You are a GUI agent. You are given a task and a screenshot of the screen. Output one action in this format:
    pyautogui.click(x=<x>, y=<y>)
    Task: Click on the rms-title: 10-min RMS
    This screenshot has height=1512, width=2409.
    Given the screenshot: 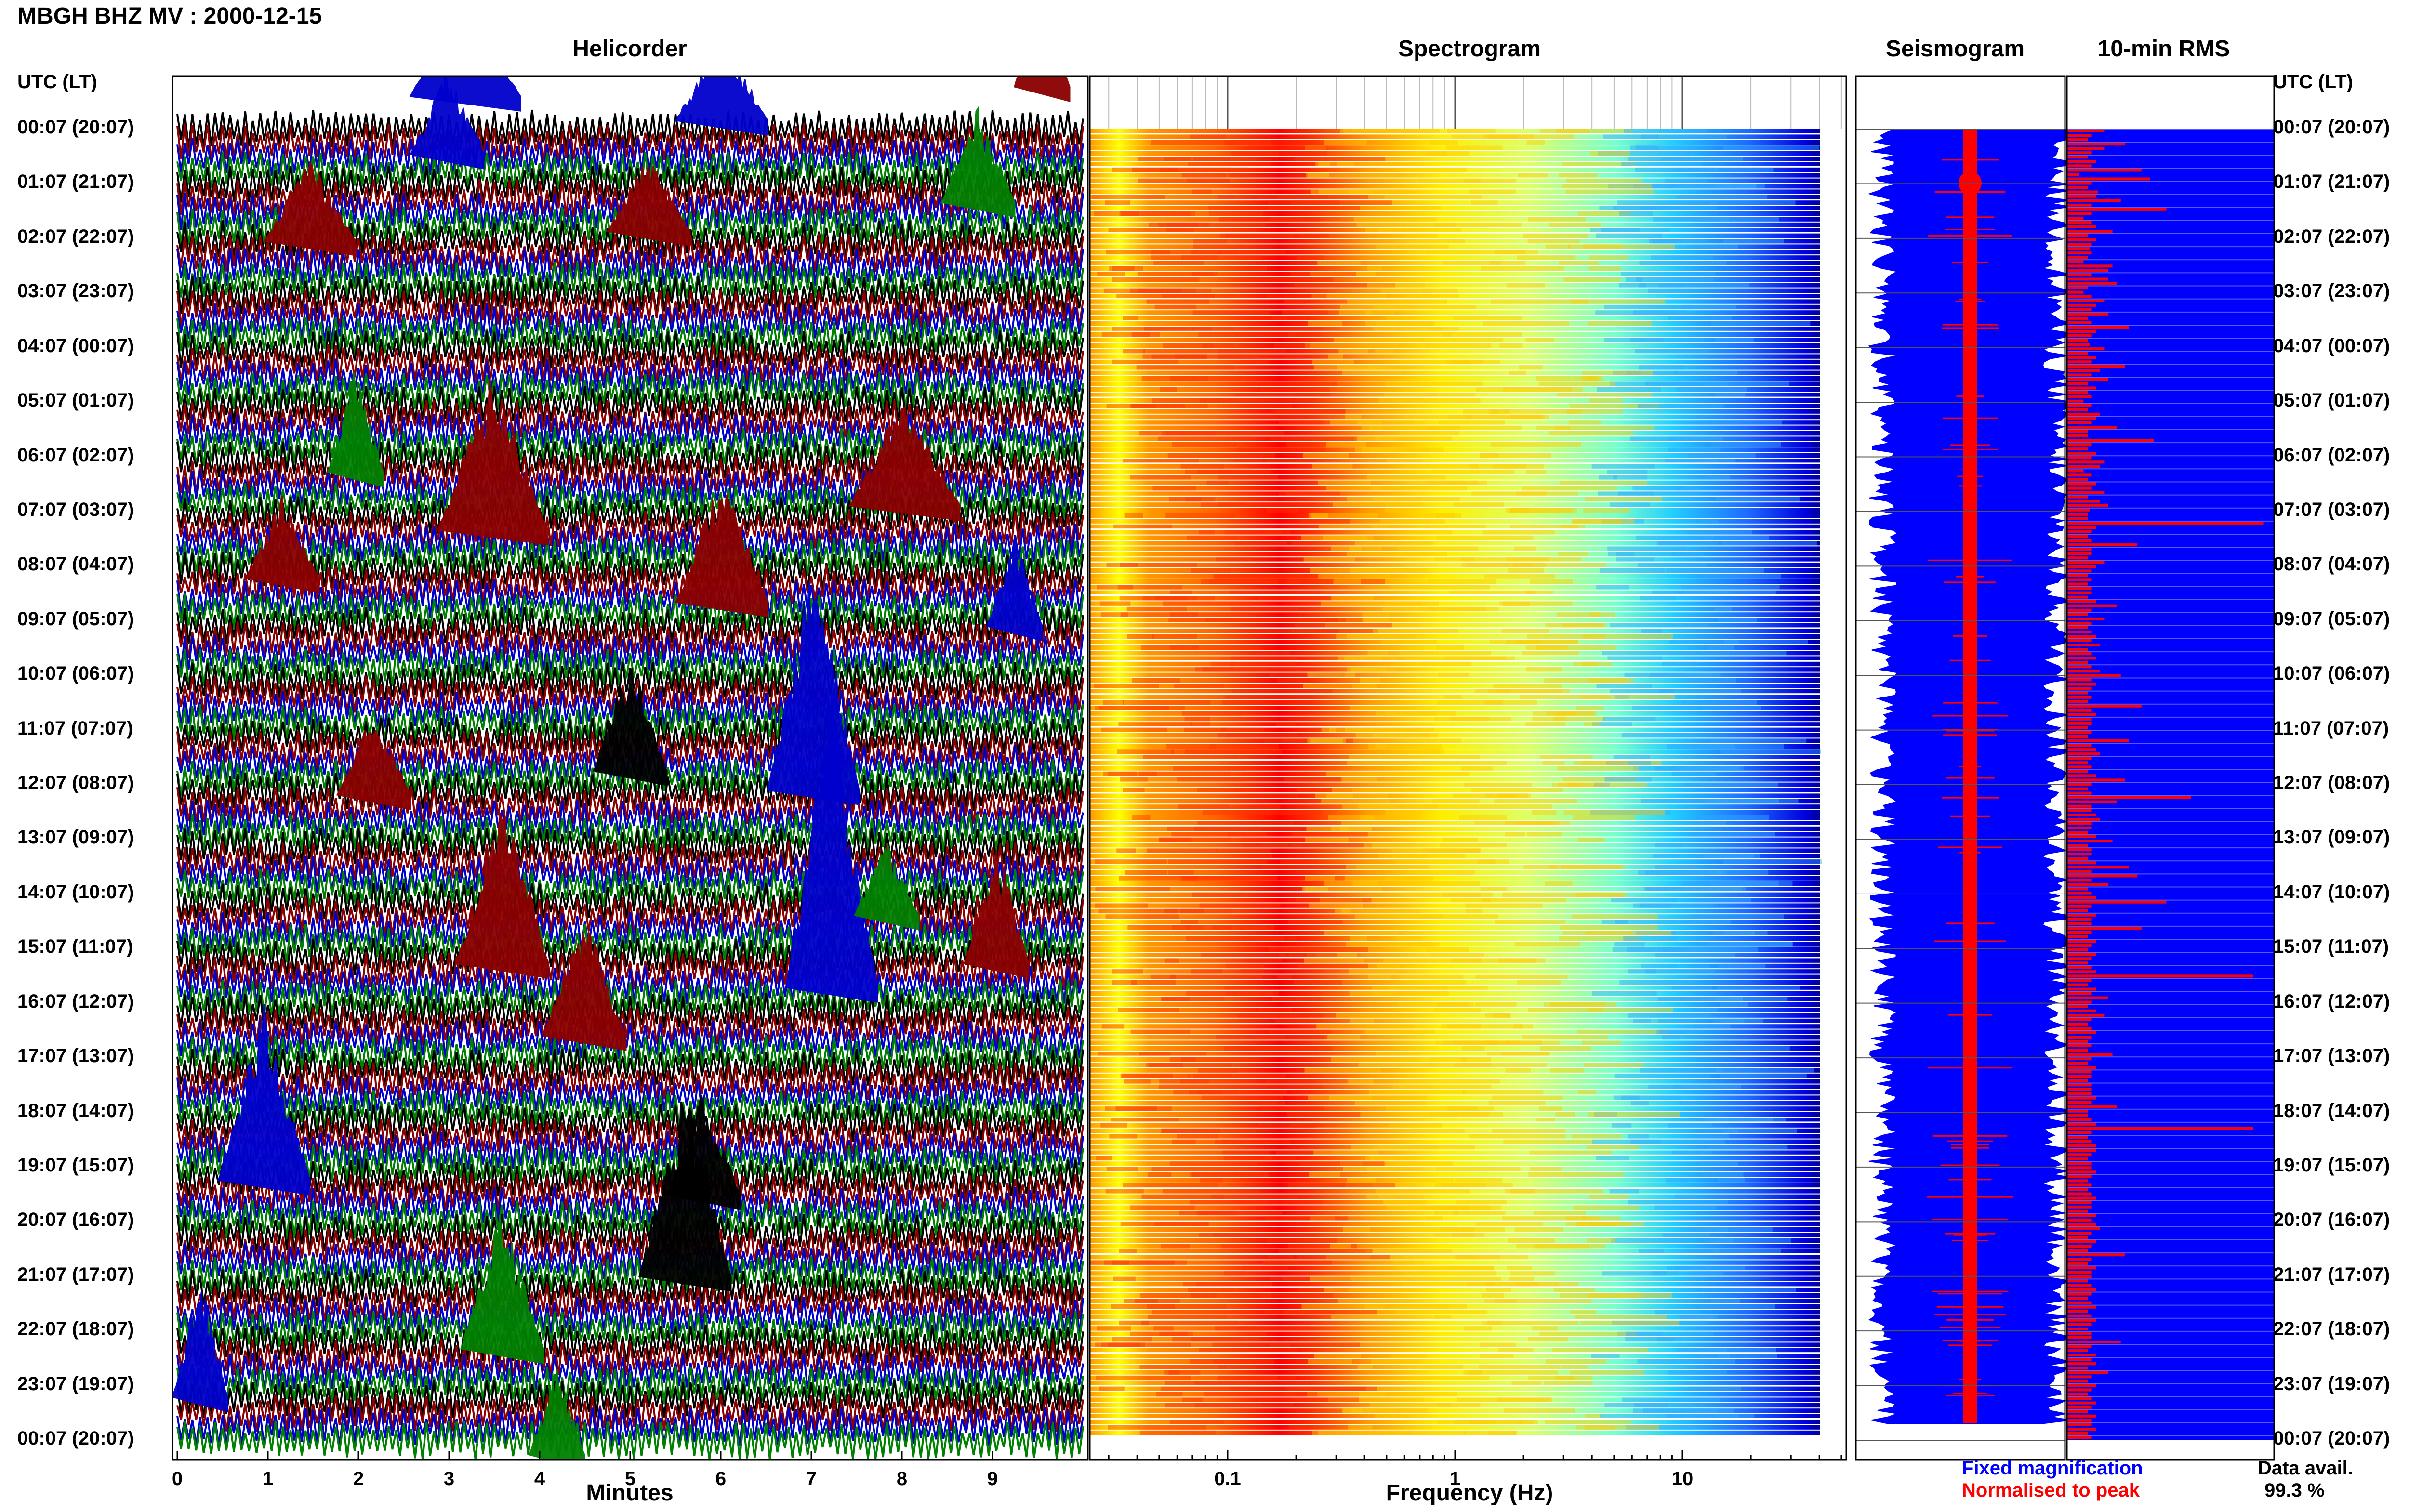 What is the action you would take?
    pyautogui.click(x=2163, y=49)
    